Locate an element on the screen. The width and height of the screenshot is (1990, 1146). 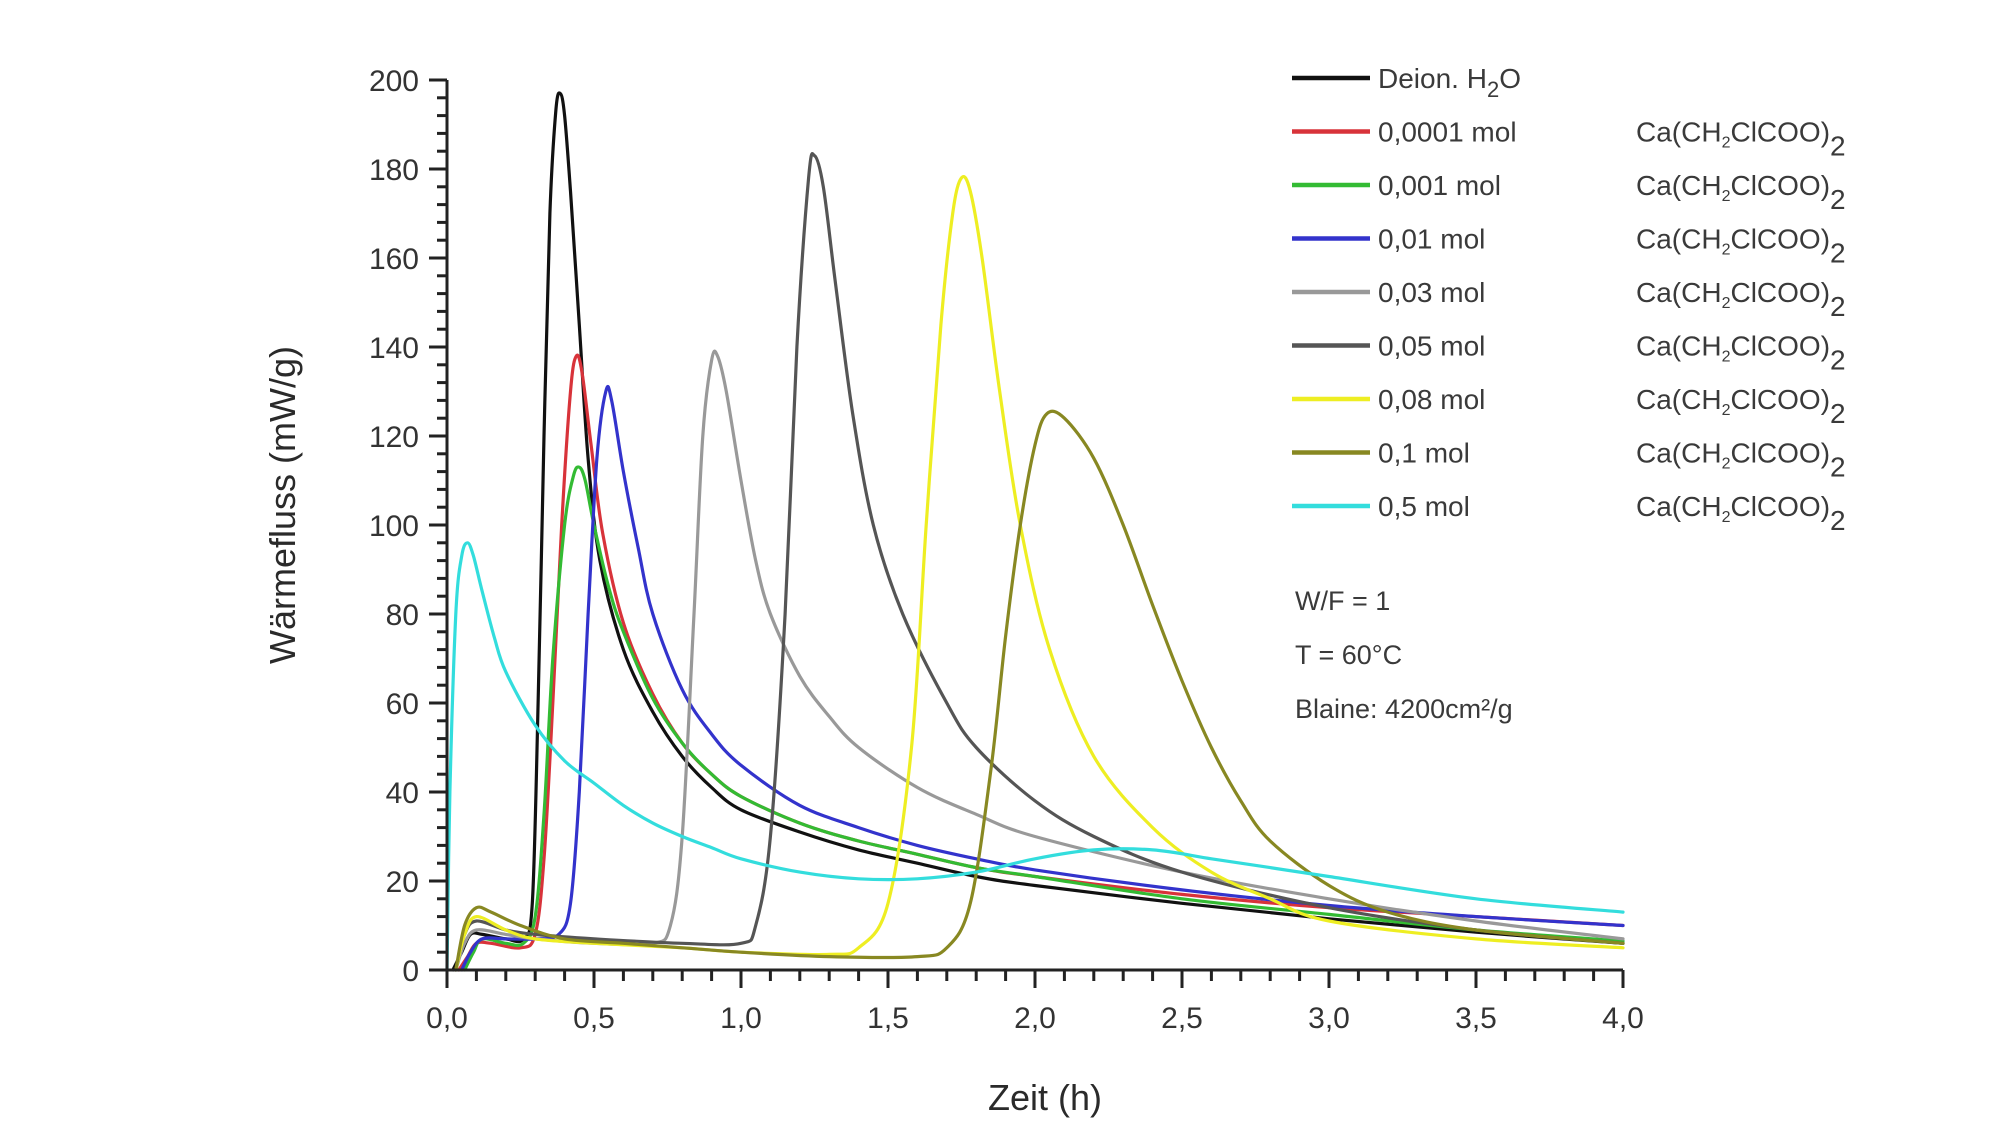
legend-label: 0,1 mol is located at coordinates (1424, 453).